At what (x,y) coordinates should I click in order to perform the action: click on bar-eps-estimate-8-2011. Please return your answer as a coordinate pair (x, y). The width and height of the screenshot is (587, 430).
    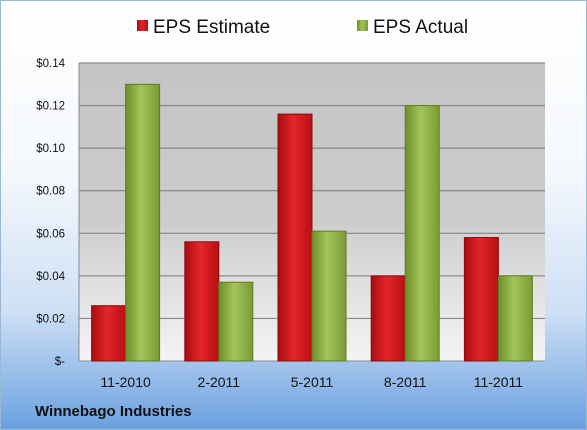
    Looking at the image, I should click on (388, 318).